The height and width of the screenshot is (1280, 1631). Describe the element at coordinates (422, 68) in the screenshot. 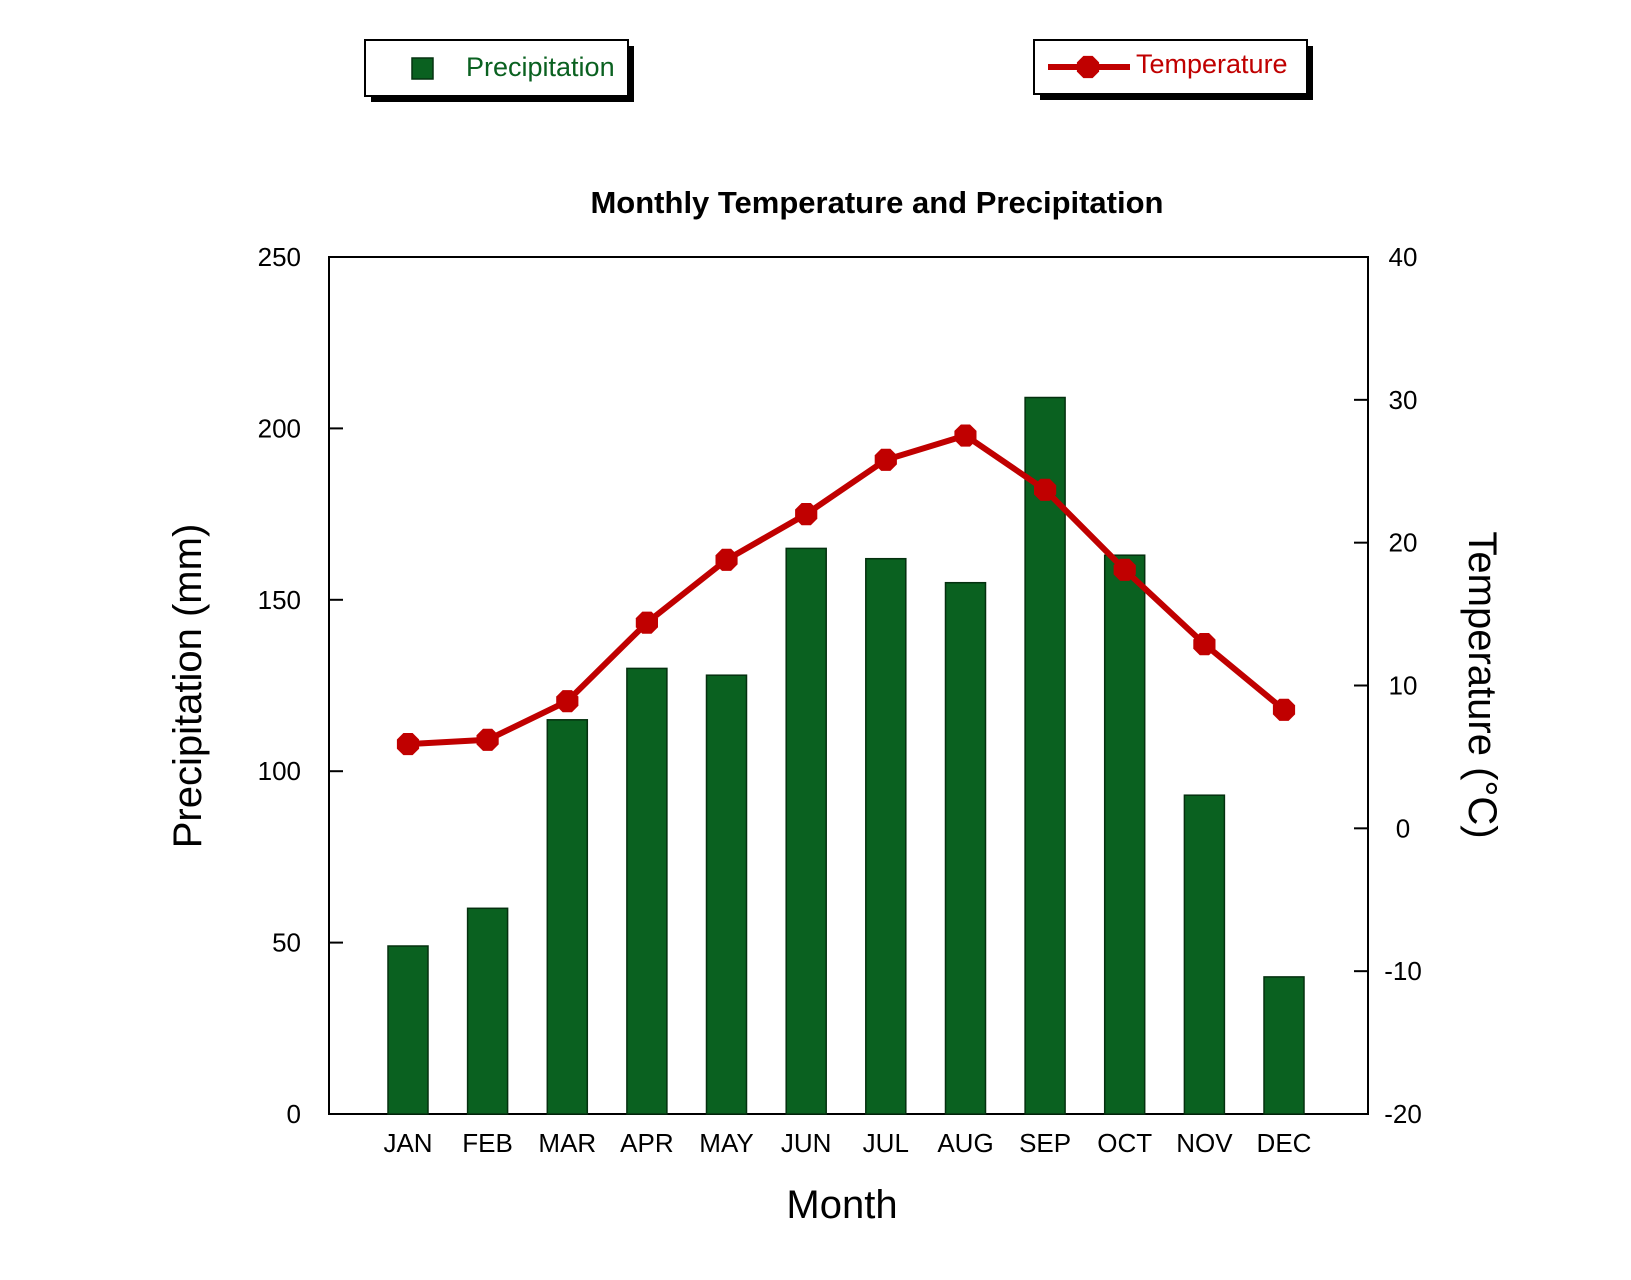

I see `legend-bar-swatch` at that location.